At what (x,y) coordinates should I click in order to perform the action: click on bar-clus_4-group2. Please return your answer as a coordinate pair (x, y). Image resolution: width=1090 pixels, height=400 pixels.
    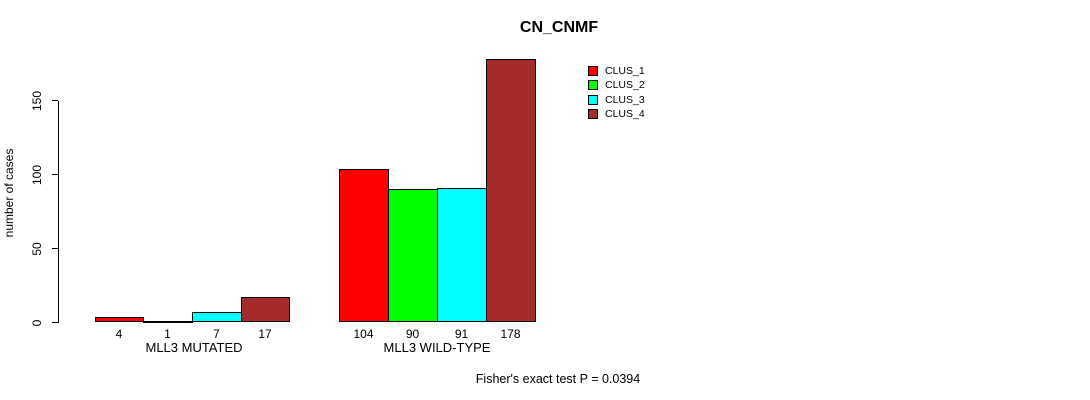
    Looking at the image, I should click on (511, 191).